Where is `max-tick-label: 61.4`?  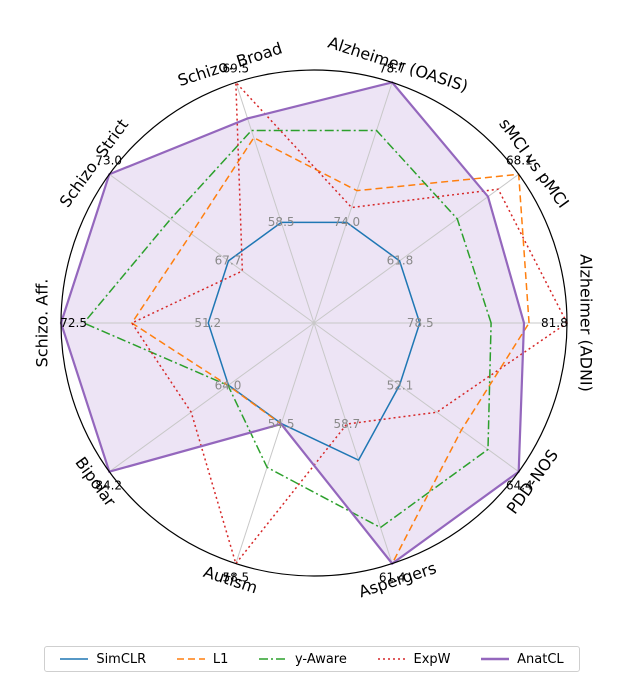 max-tick-label: 61.4 is located at coordinates (392, 578).